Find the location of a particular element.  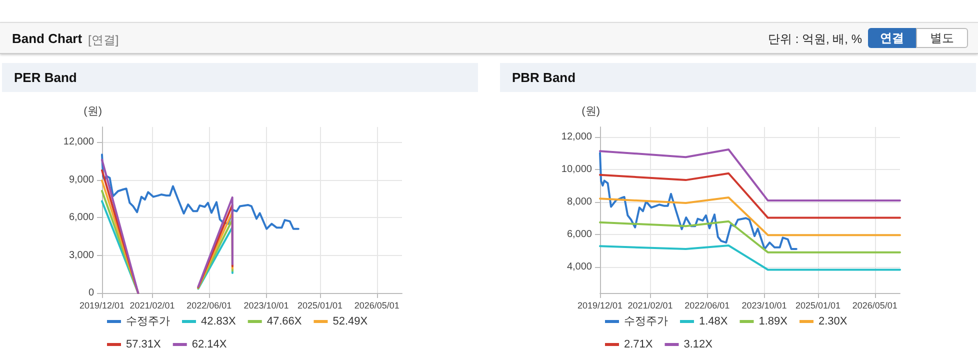

chart-title: PER Band is located at coordinates (240, 77).